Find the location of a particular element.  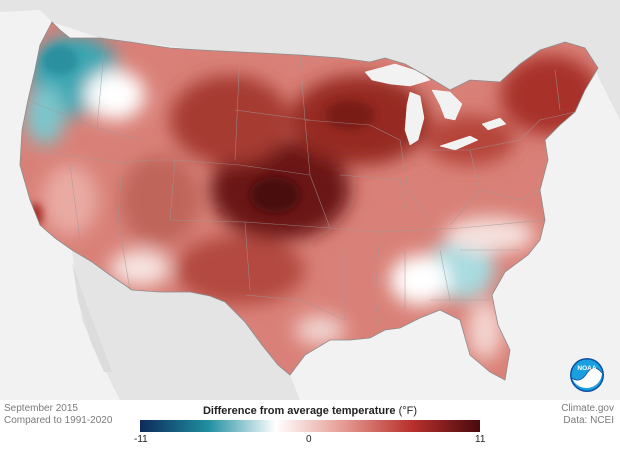

legend-title: Difference from average temperature (°F) is located at coordinates (310, 411).